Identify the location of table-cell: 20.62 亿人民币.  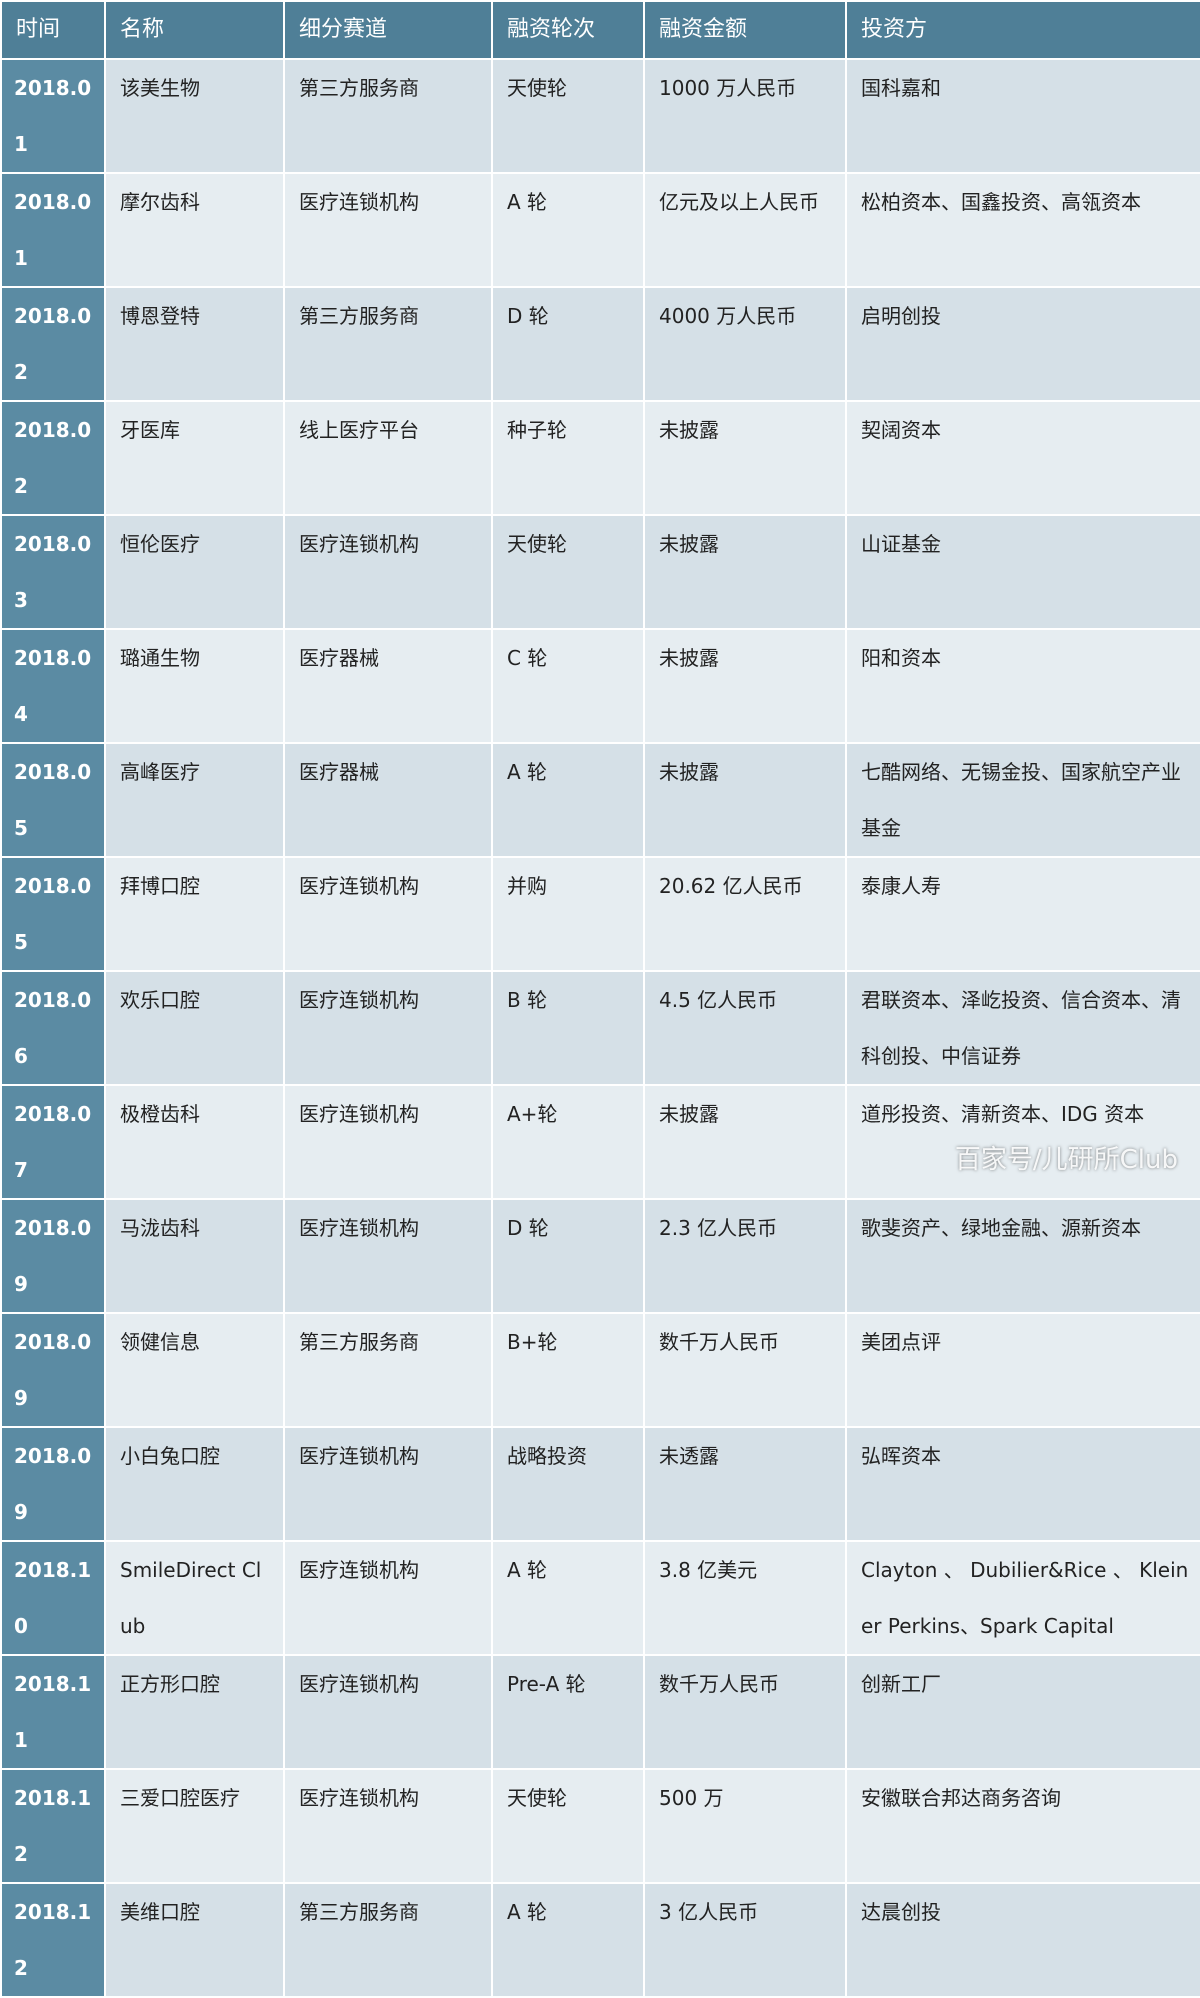
(745, 914).